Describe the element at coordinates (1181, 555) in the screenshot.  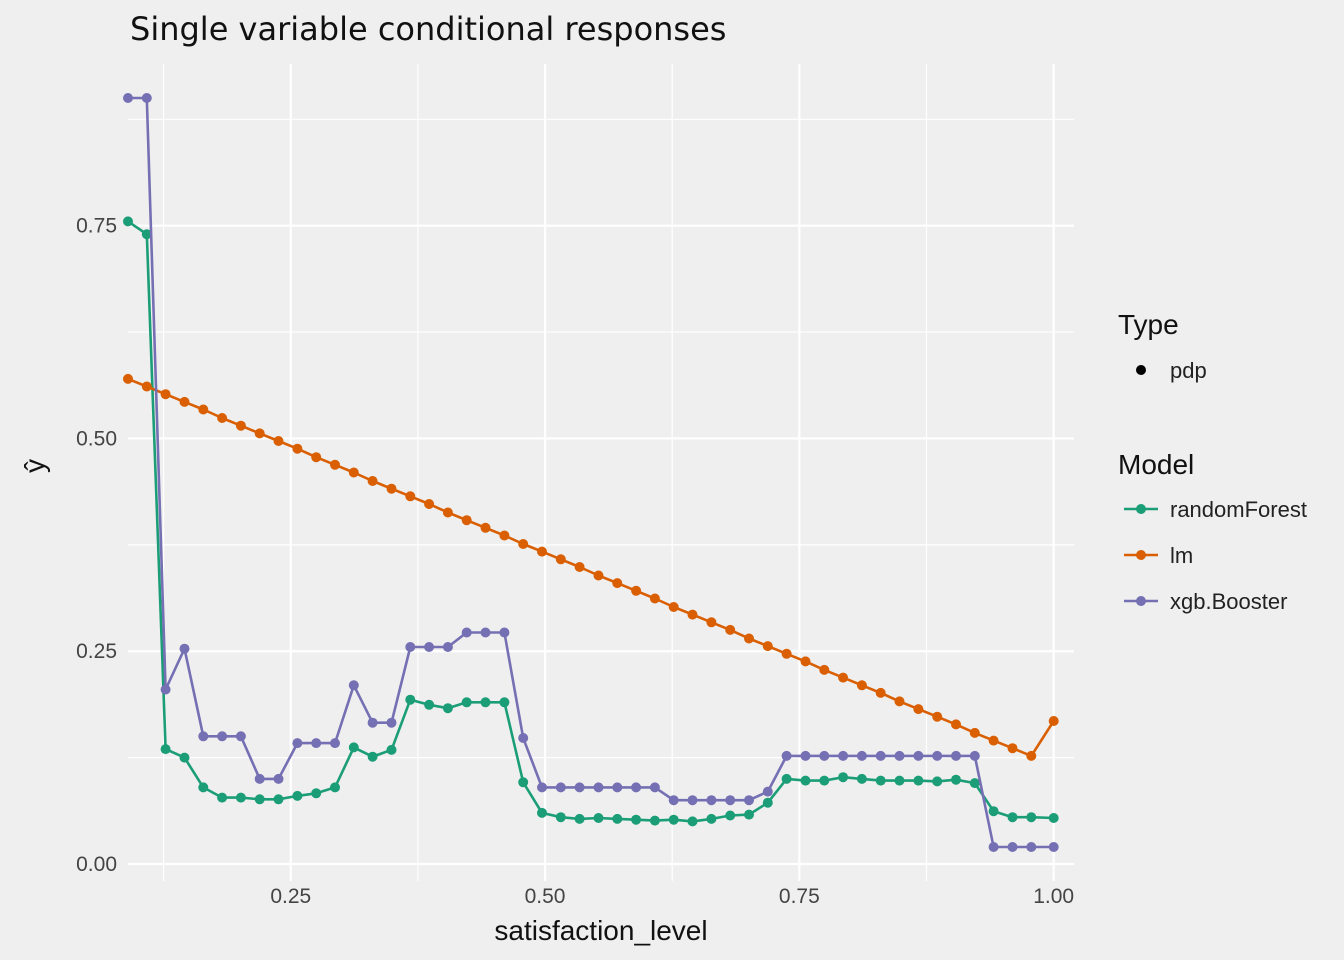
I see `legend-label-lm: lm` at that location.